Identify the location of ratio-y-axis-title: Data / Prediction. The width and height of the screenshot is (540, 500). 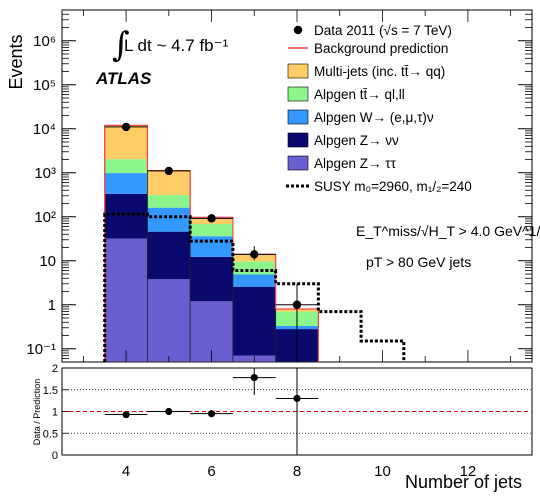
(37, 412).